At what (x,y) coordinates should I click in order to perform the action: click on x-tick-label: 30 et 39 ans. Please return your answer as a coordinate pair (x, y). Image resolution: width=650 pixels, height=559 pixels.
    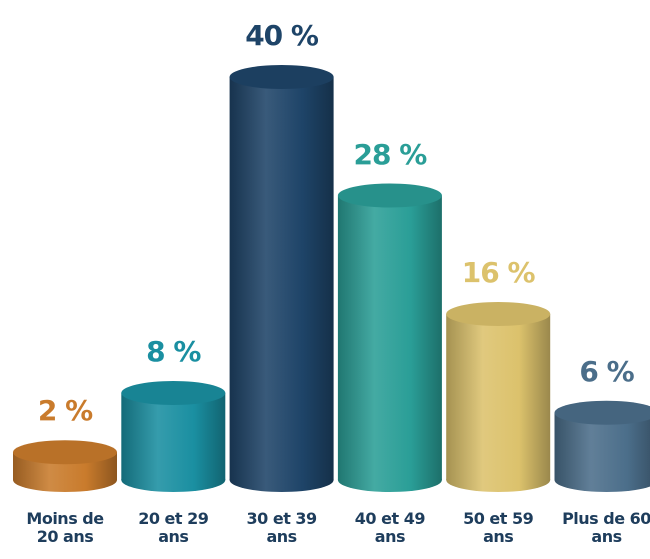
    Looking at the image, I should click on (282, 527).